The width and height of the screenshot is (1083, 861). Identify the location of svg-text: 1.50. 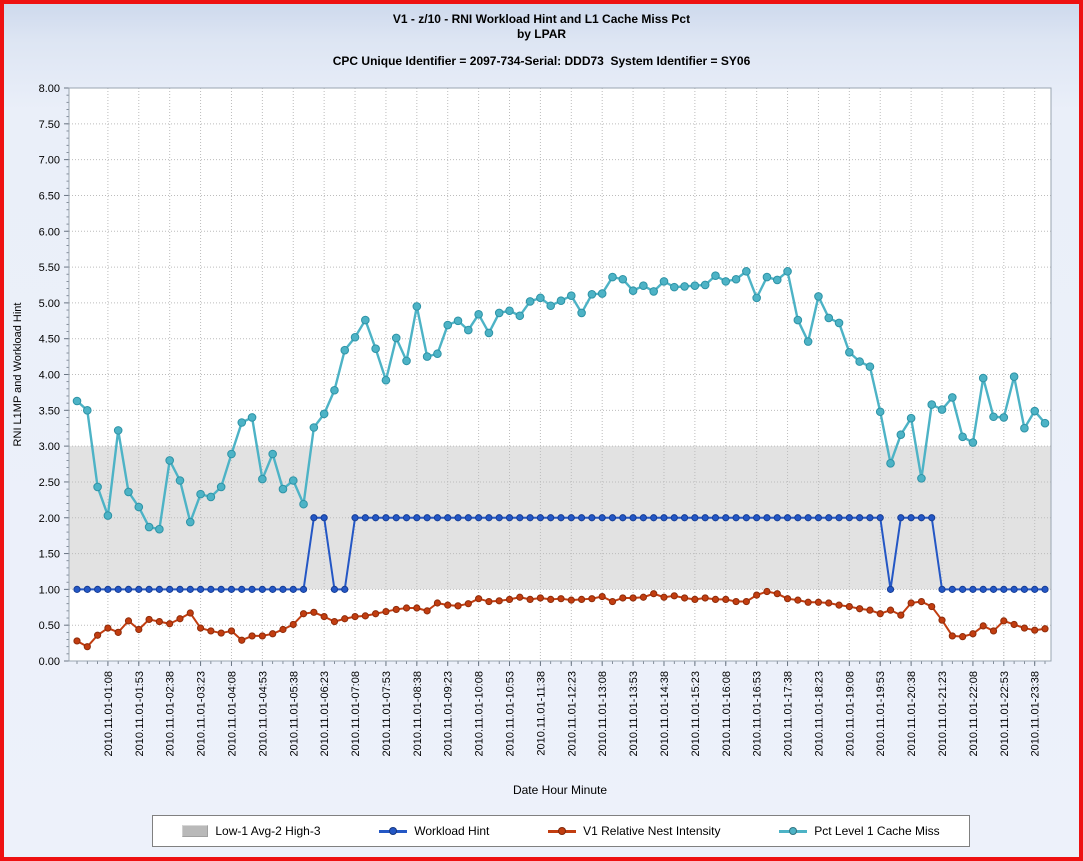
(49, 555).